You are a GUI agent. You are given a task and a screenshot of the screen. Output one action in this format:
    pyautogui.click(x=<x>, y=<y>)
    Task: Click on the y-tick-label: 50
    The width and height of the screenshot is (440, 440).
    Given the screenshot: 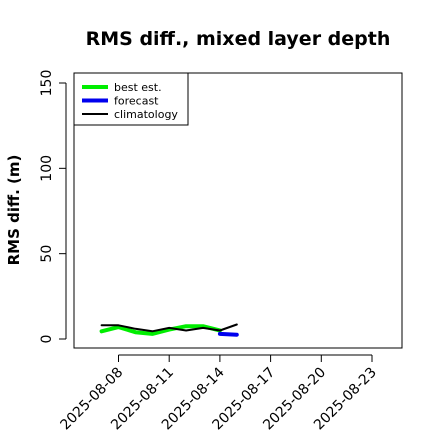 What is the action you would take?
    pyautogui.click(x=47, y=254)
    